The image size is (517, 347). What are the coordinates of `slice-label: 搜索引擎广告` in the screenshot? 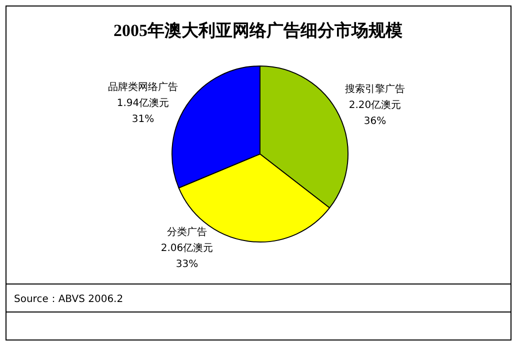 It's located at (375, 89).